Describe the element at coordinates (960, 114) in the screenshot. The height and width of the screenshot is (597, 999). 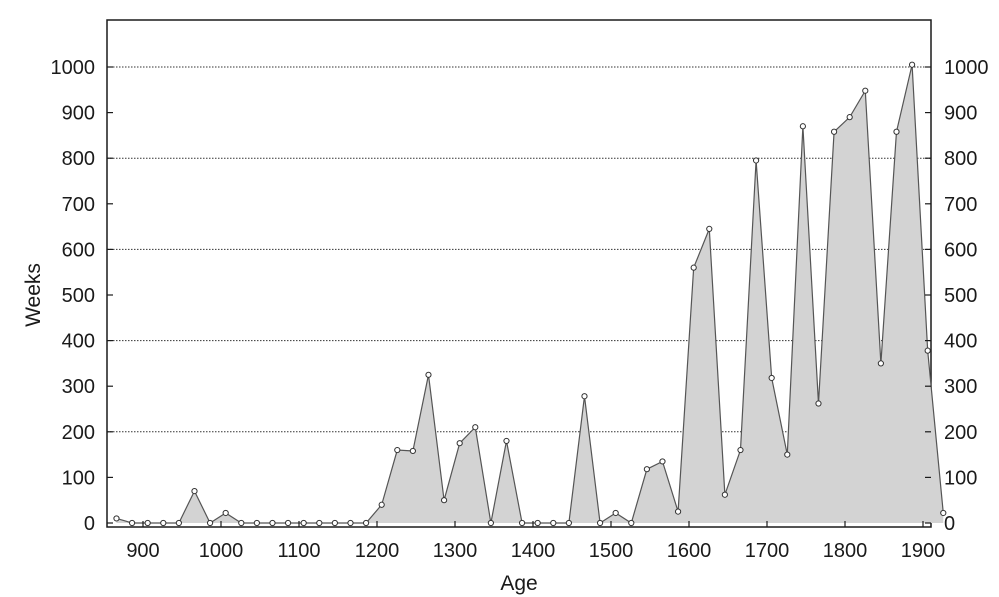
I see `y-tick-label-right: 900` at that location.